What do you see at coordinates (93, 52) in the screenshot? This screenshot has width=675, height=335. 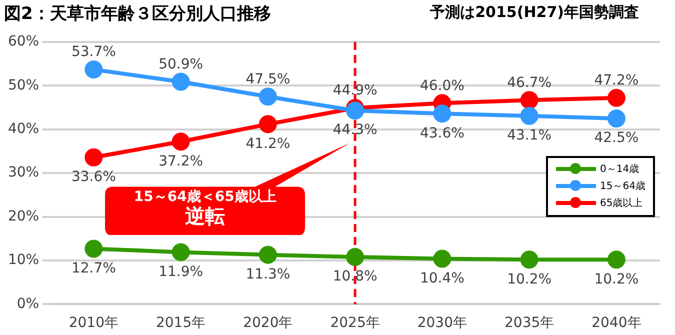 I see `data-label: 53.7%` at bounding box center [93, 52].